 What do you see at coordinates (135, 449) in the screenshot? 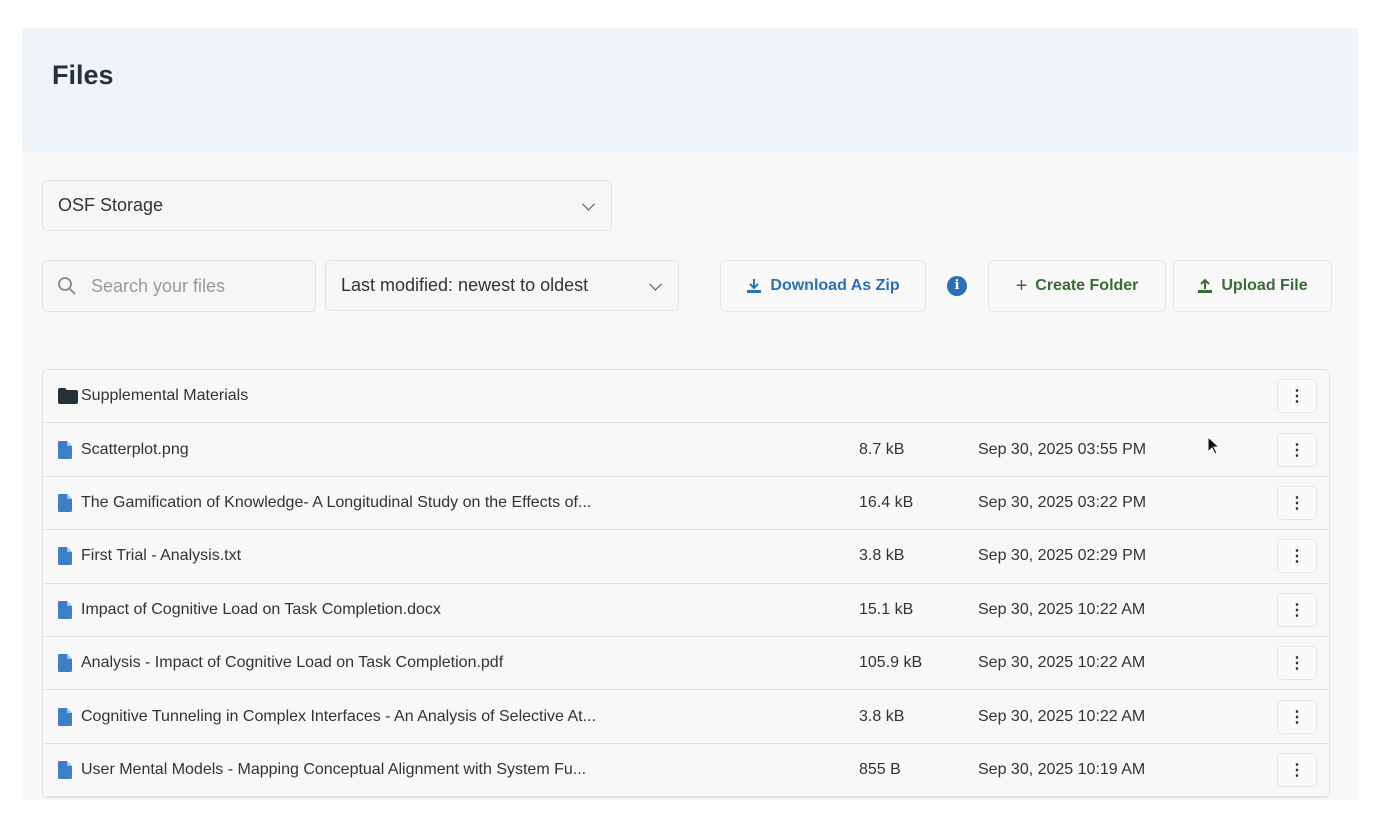
I see `file-name: Scatterplot.png` at bounding box center [135, 449].